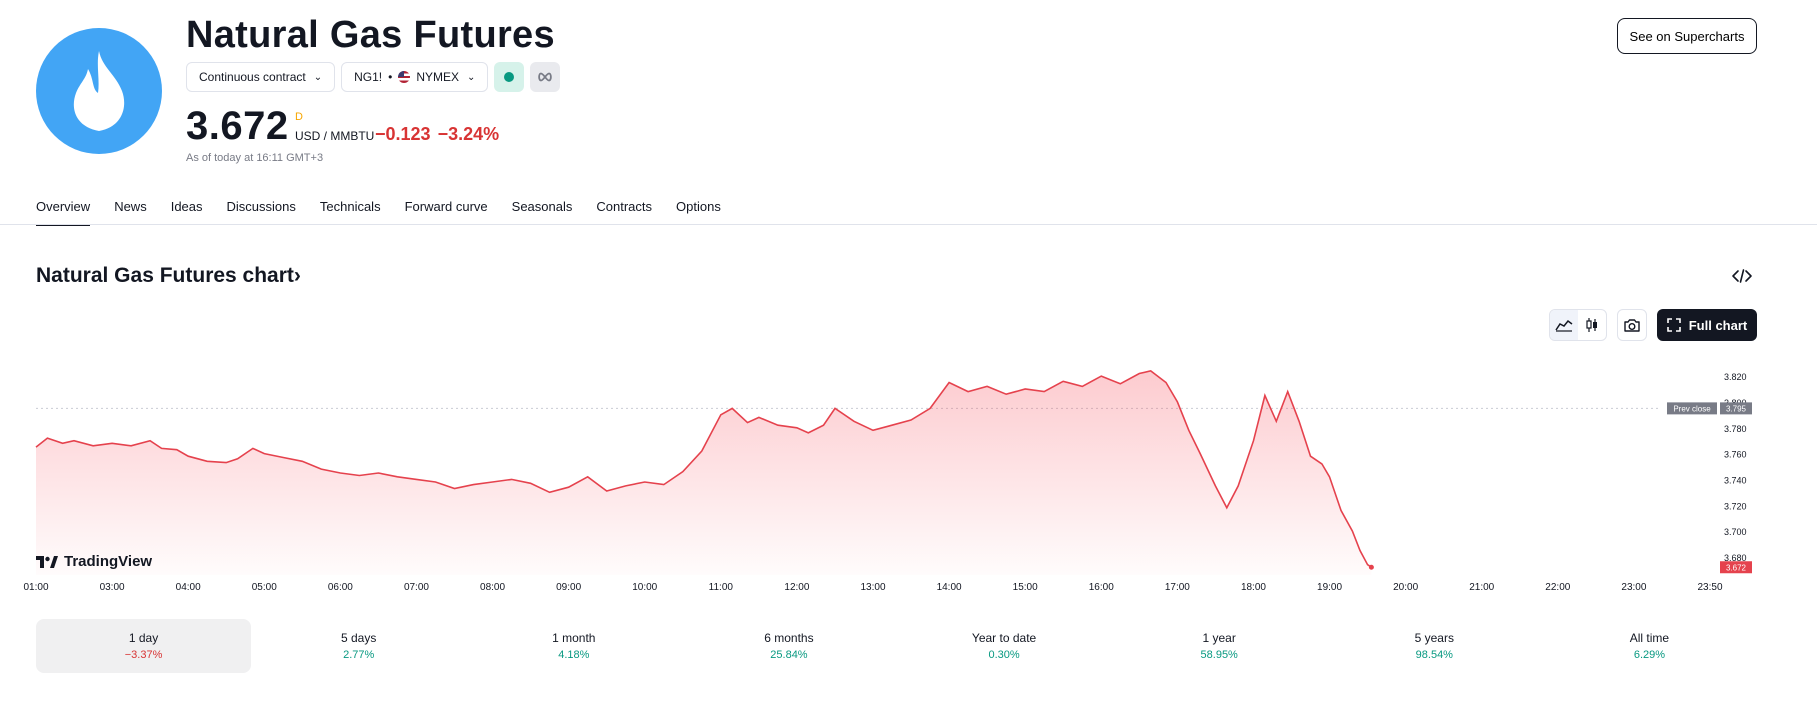 Image resolution: width=1817 pixels, height=709 pixels. I want to click on change-pct: −3.24%, so click(468, 134).